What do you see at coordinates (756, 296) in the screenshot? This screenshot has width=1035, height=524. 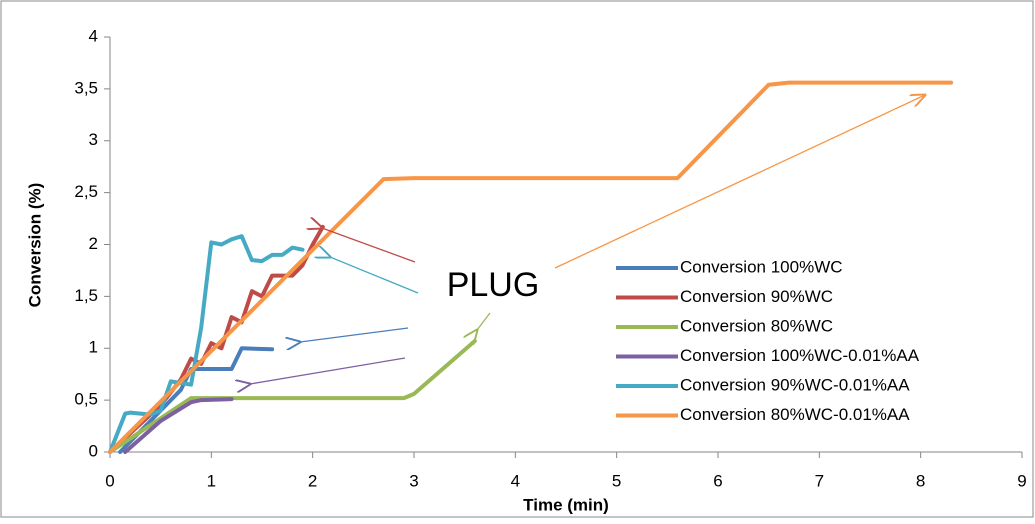 I see `legend-label: Conversion 90%WC` at bounding box center [756, 296].